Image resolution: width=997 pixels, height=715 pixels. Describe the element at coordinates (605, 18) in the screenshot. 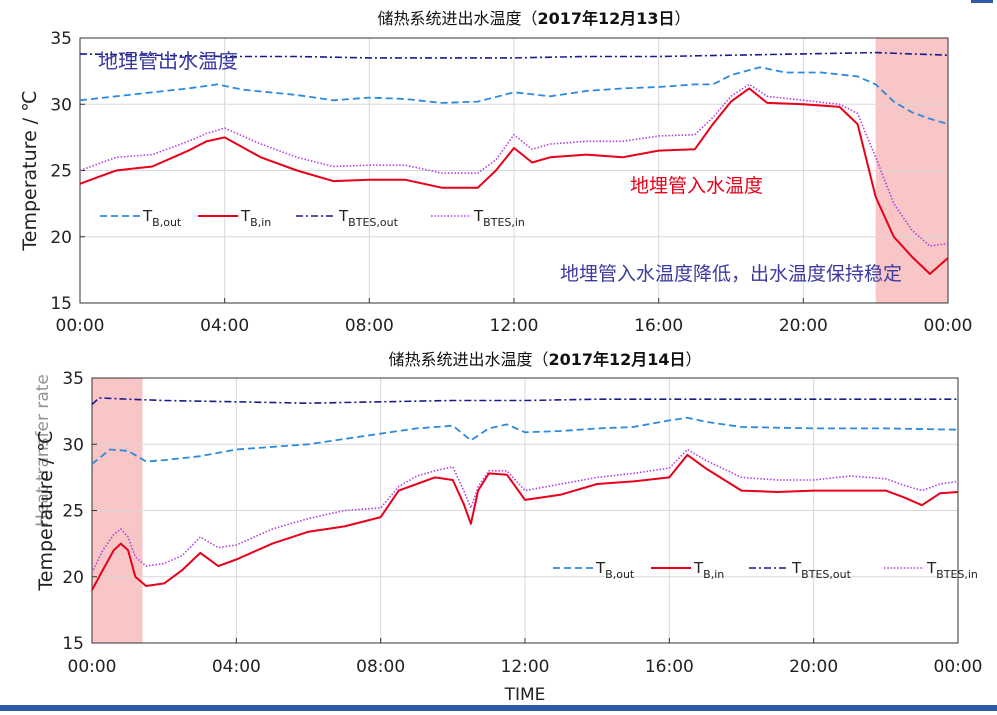

I see `chart-title-date: 2017年12月13日` at that location.